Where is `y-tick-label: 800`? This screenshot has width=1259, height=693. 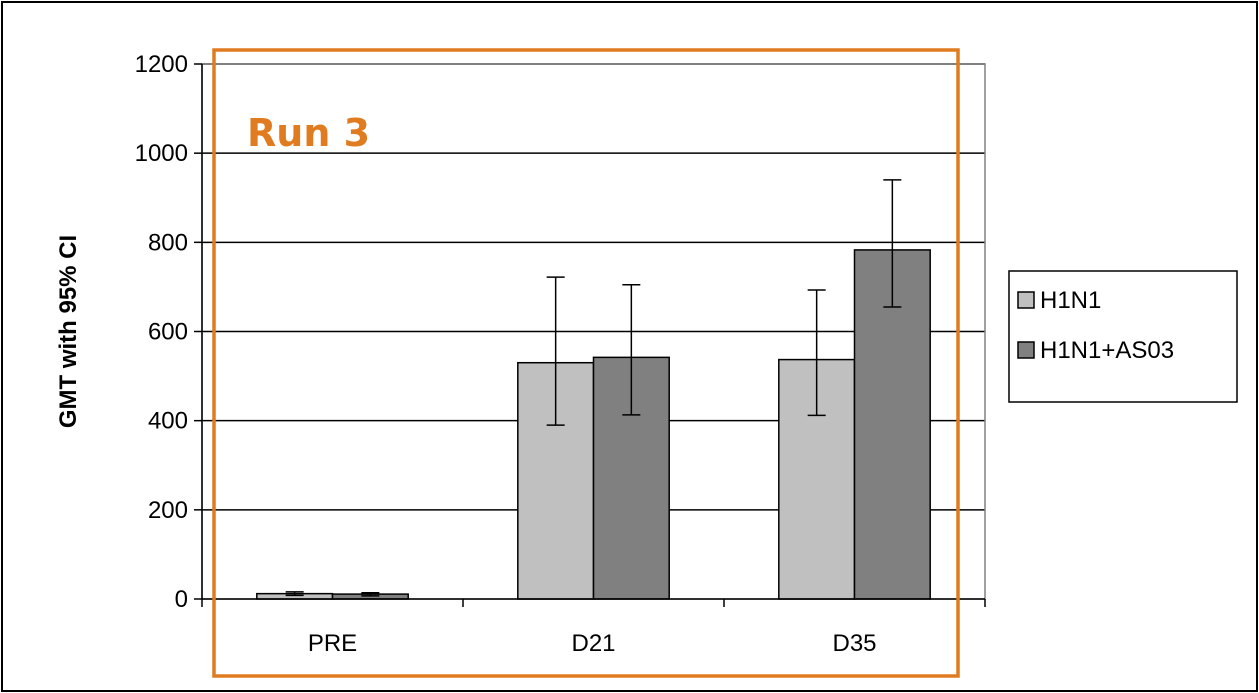
y-tick-label: 800 is located at coordinates (168, 242).